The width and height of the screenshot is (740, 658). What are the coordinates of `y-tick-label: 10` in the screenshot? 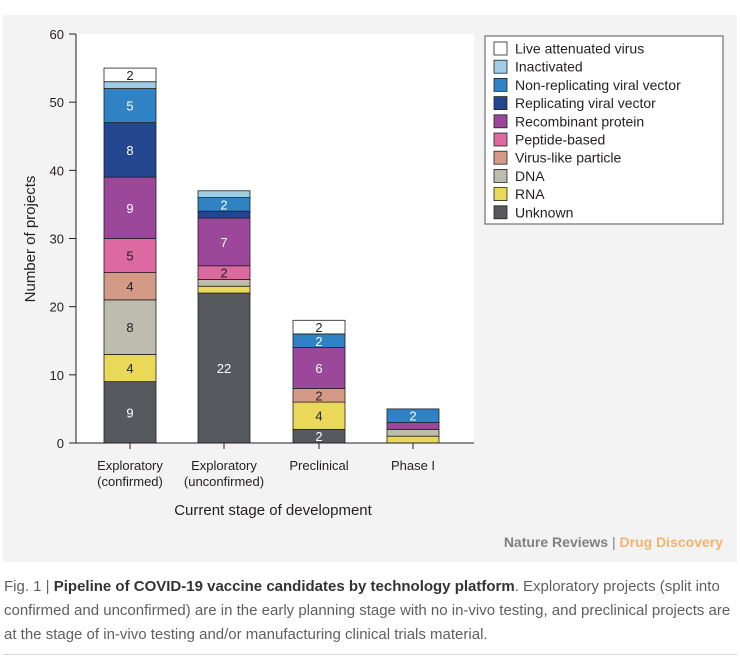 It's located at (57, 375).